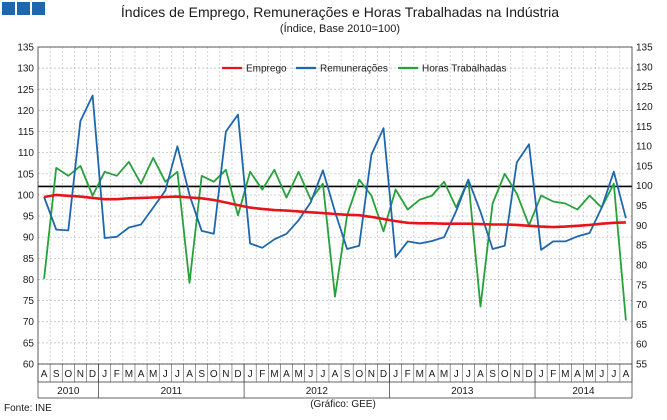 This screenshot has height=420, width=667. I want to click on y-tick-label-left: 95, so click(29, 217).